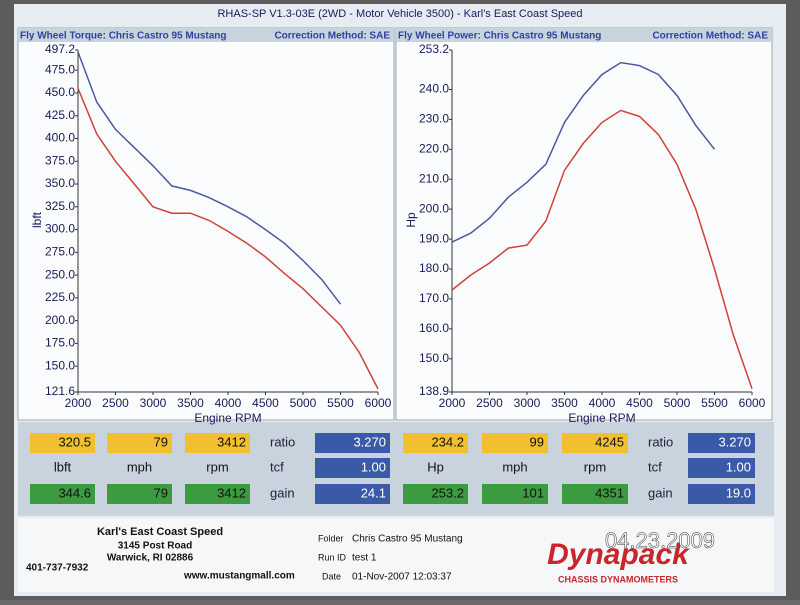 The width and height of the screenshot is (800, 605). I want to click on y-tick-label: 425.0, so click(60, 115).